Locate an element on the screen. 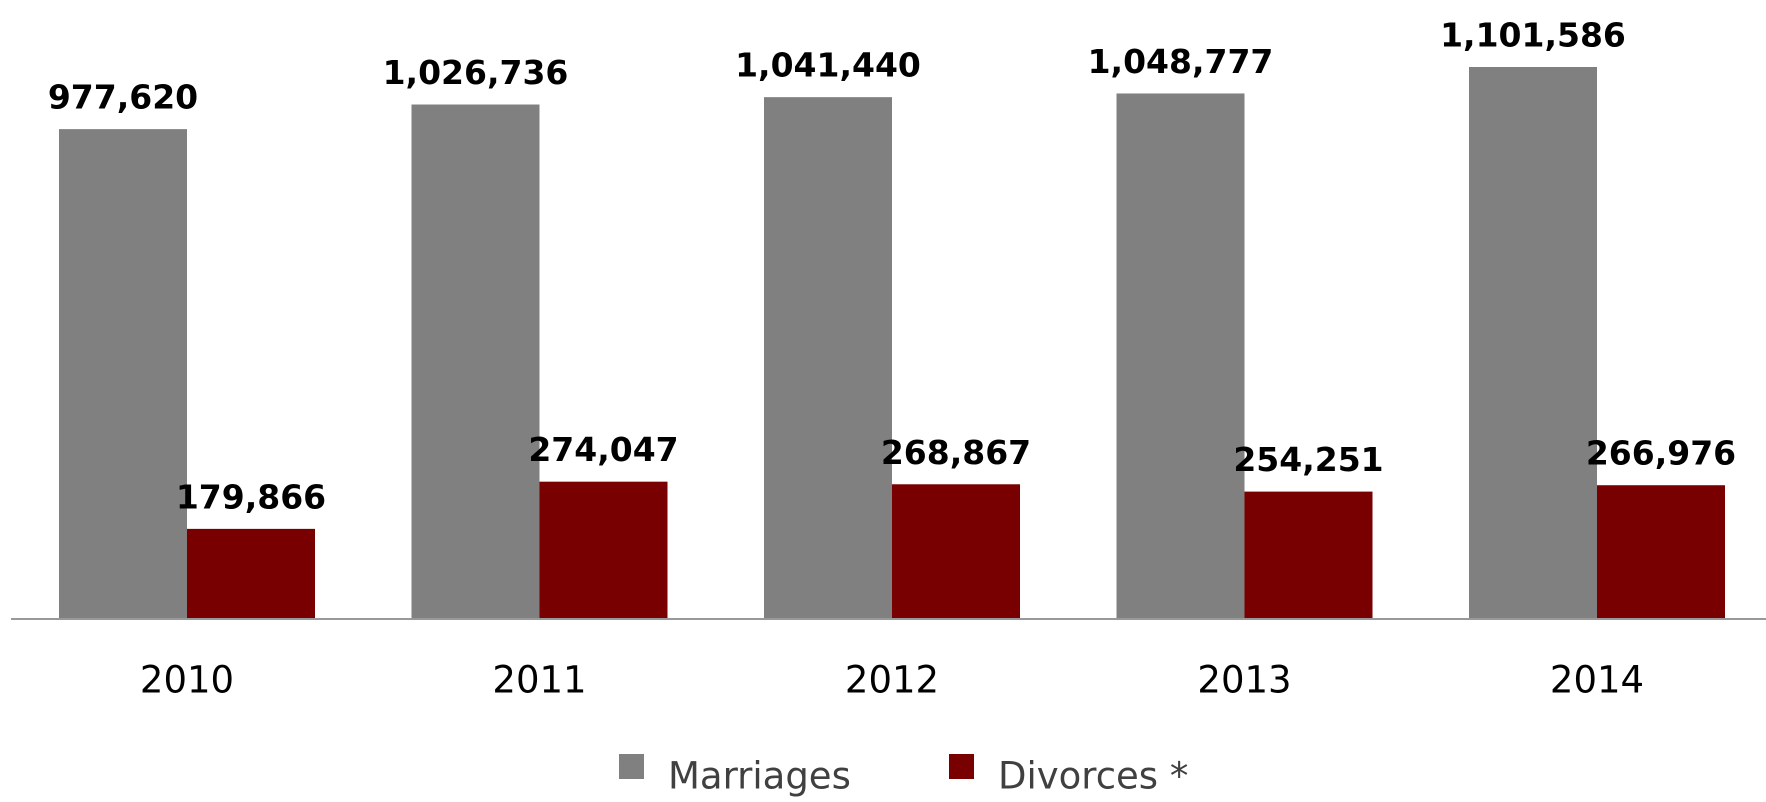  x-tick-label: 2014 is located at coordinates (1597, 680).